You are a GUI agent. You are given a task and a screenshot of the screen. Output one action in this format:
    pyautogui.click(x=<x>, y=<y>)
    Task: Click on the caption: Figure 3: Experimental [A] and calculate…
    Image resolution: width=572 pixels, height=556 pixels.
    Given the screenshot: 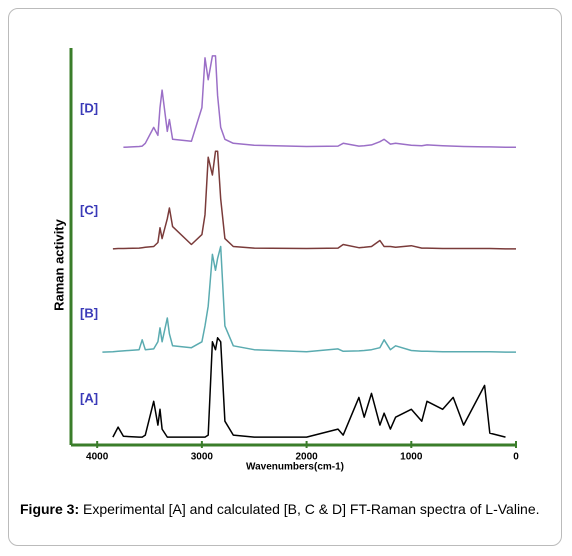 What is the action you would take?
    pyautogui.click(x=286, y=509)
    